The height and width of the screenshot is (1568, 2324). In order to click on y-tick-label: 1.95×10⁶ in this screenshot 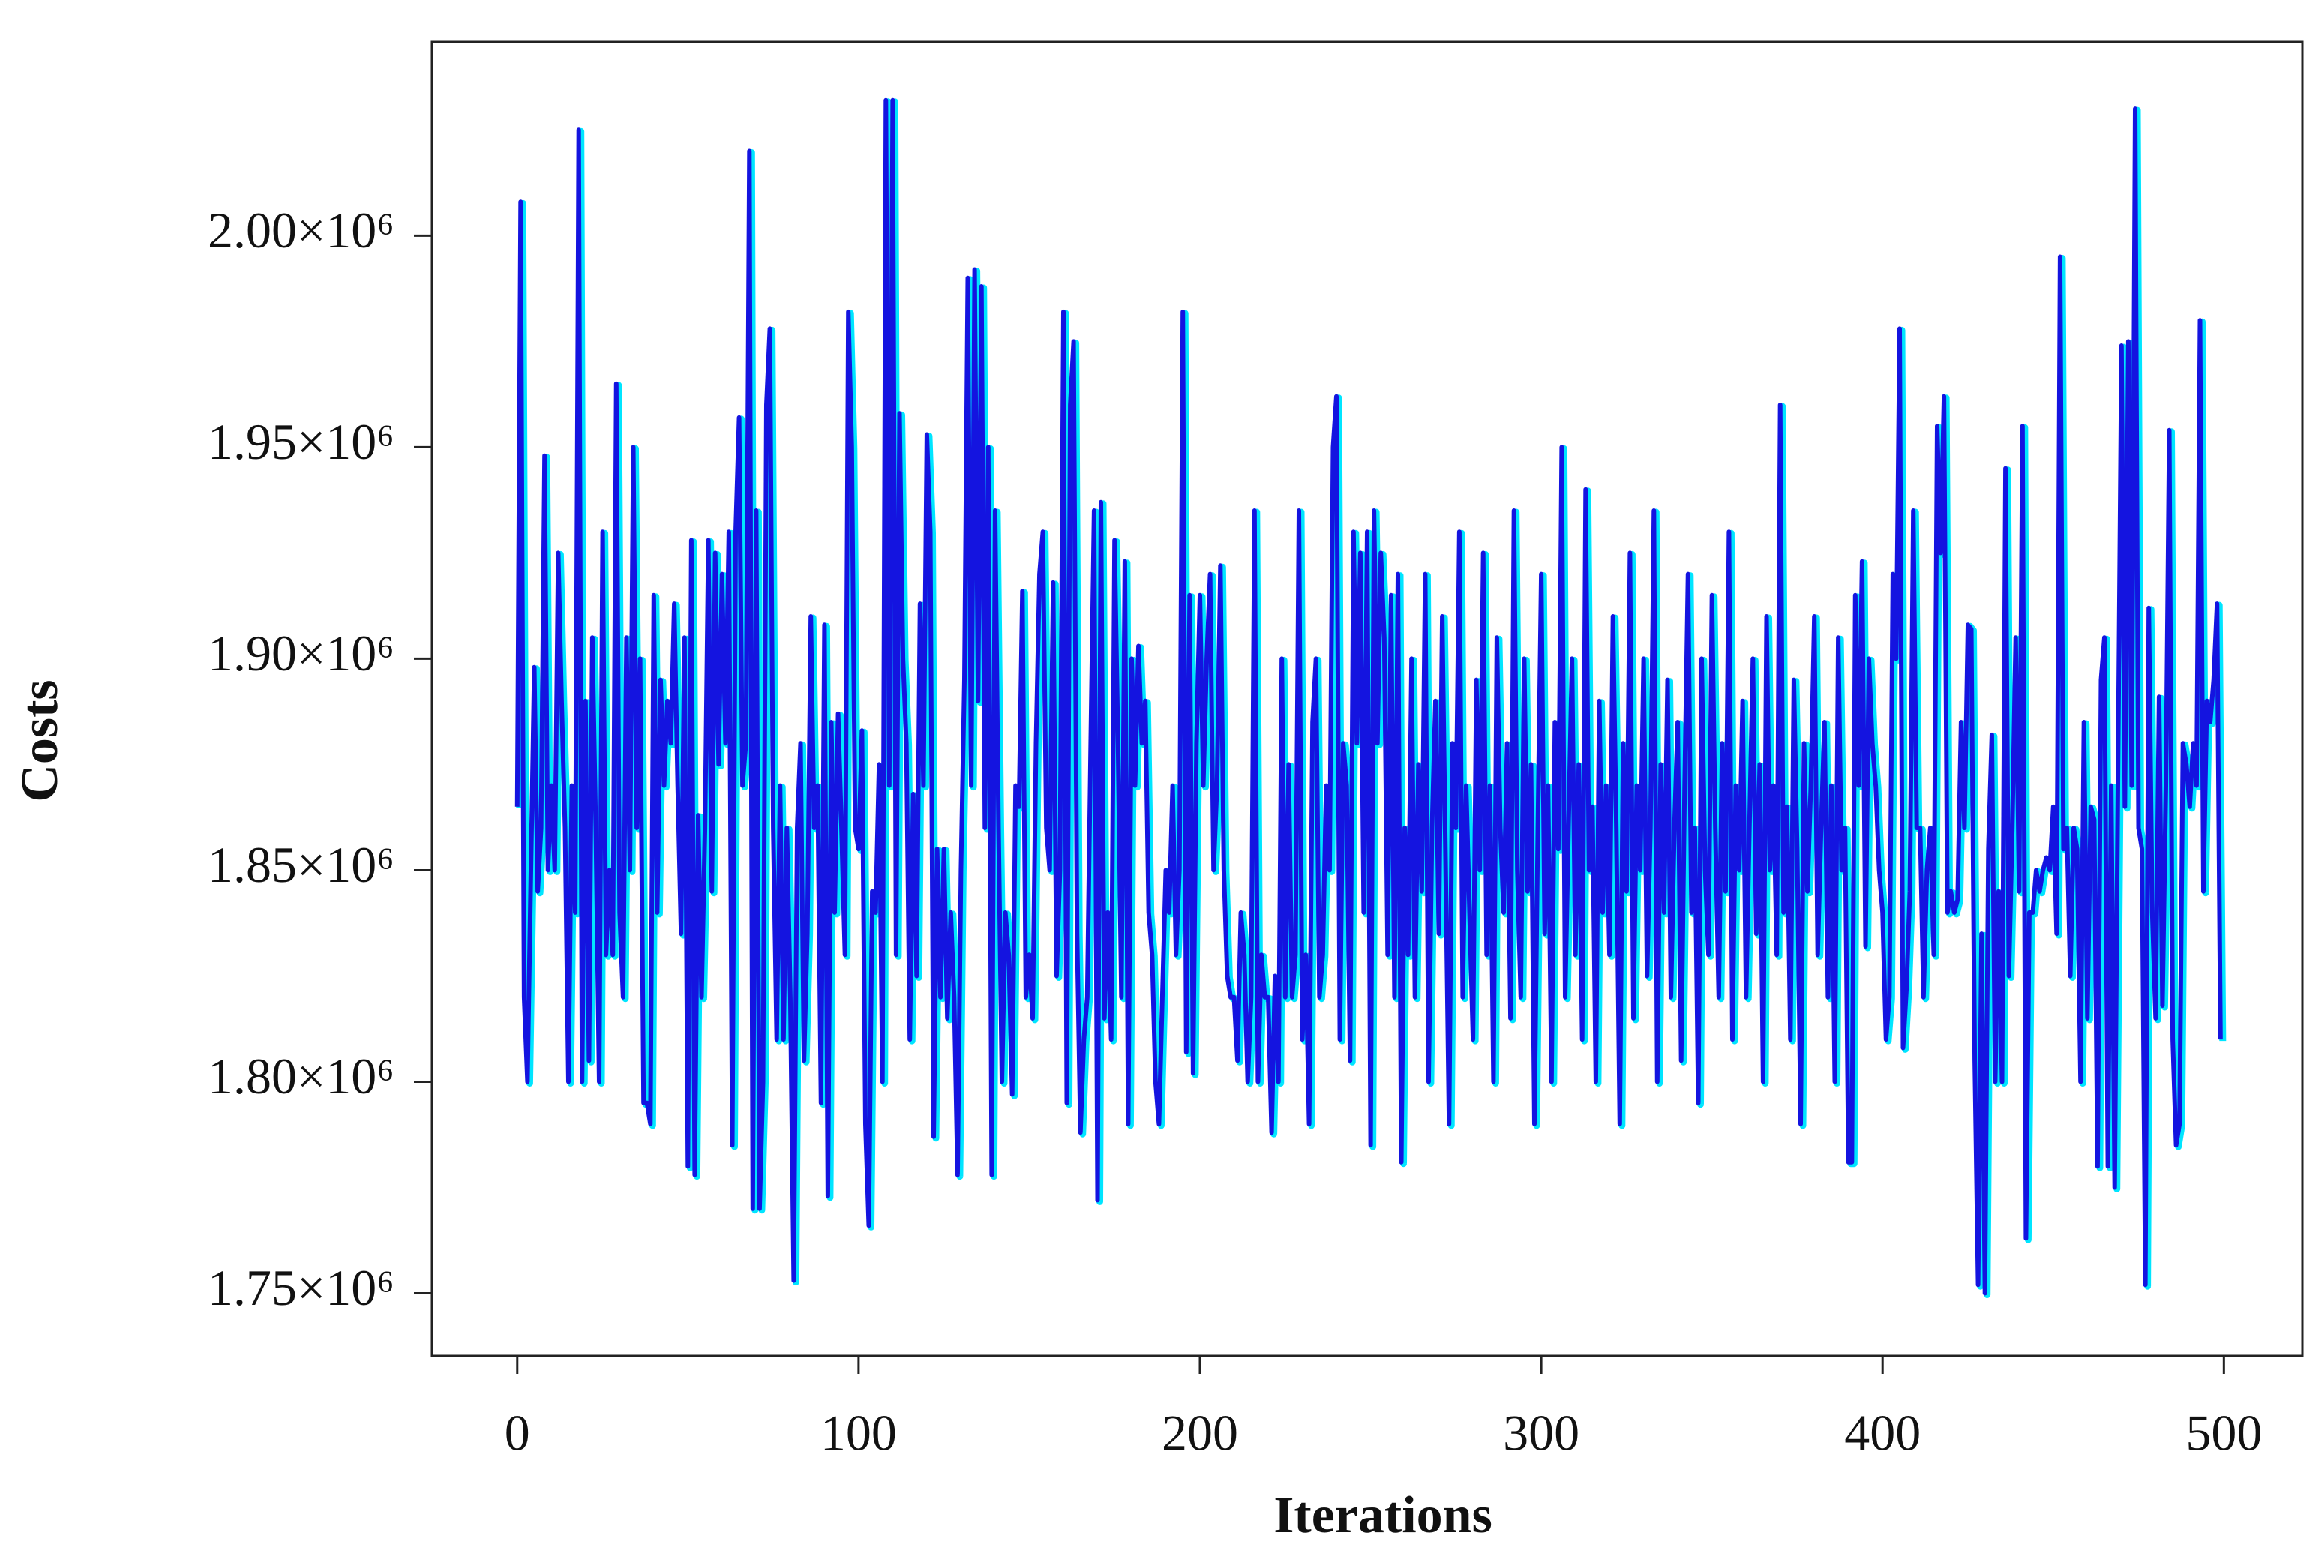, I will do `click(301, 442)`.